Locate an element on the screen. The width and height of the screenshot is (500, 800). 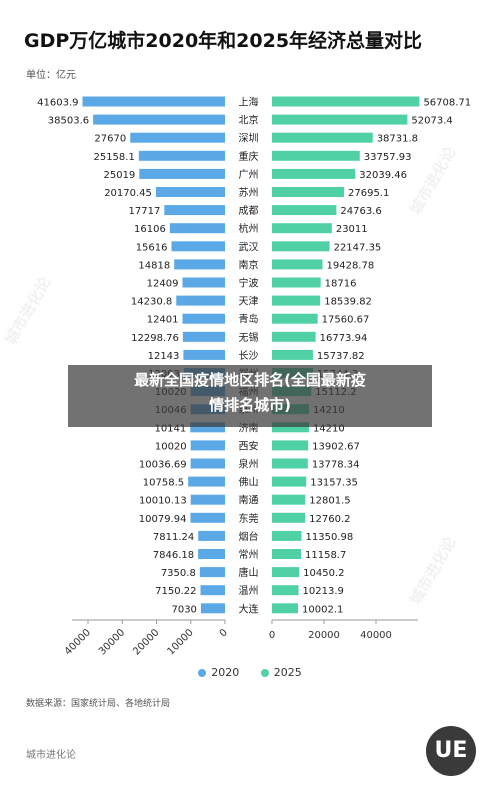
left-axis-tick-label: 10000 is located at coordinates (180, 642).